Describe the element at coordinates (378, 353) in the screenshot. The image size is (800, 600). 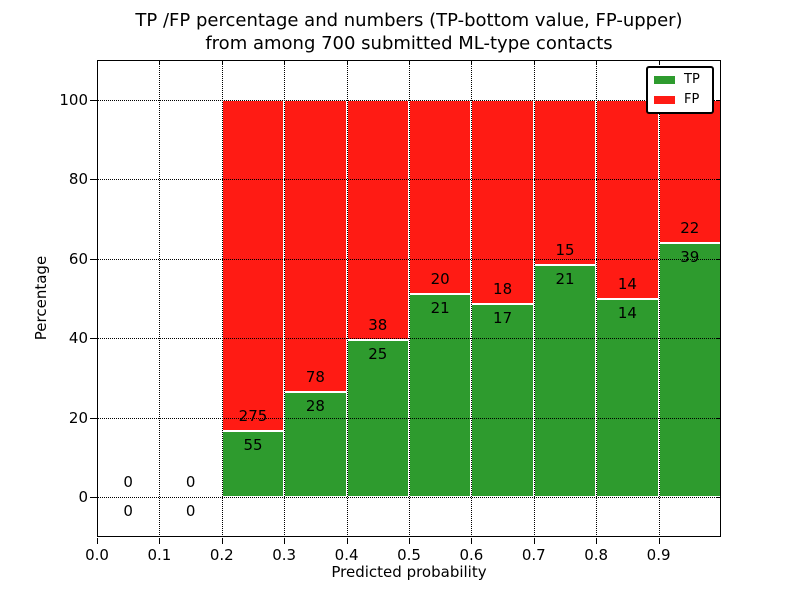
I see `bar-label-tp: 25` at that location.